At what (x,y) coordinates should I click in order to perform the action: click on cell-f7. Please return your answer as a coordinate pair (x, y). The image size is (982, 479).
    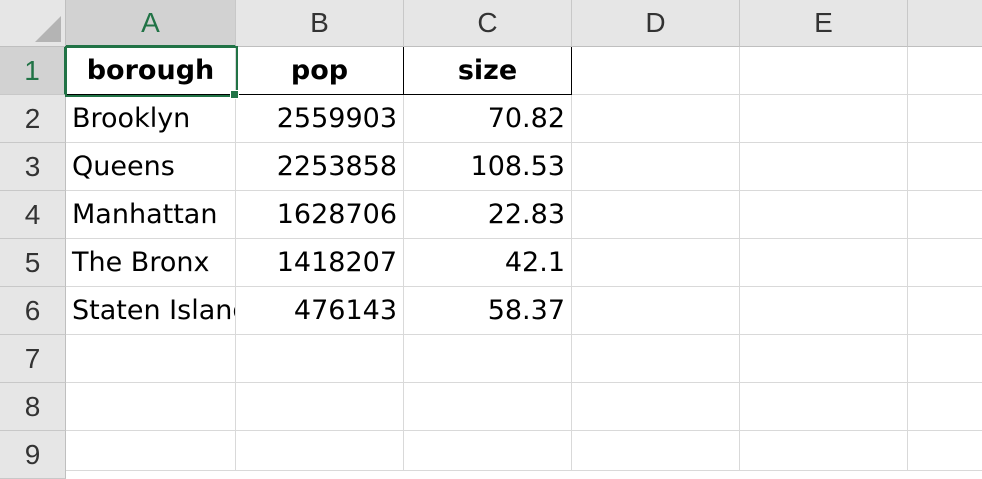
    Looking at the image, I should click on (945, 359).